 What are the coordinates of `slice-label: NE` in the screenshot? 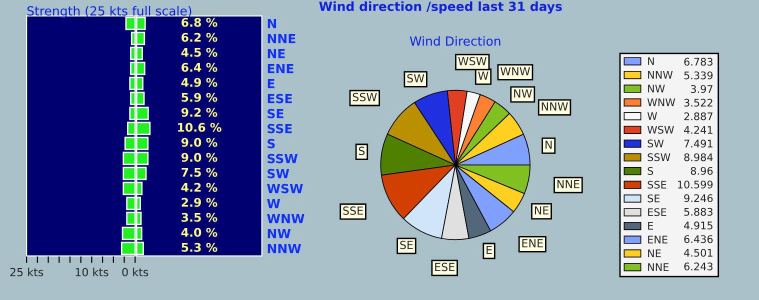 It's located at (541, 210).